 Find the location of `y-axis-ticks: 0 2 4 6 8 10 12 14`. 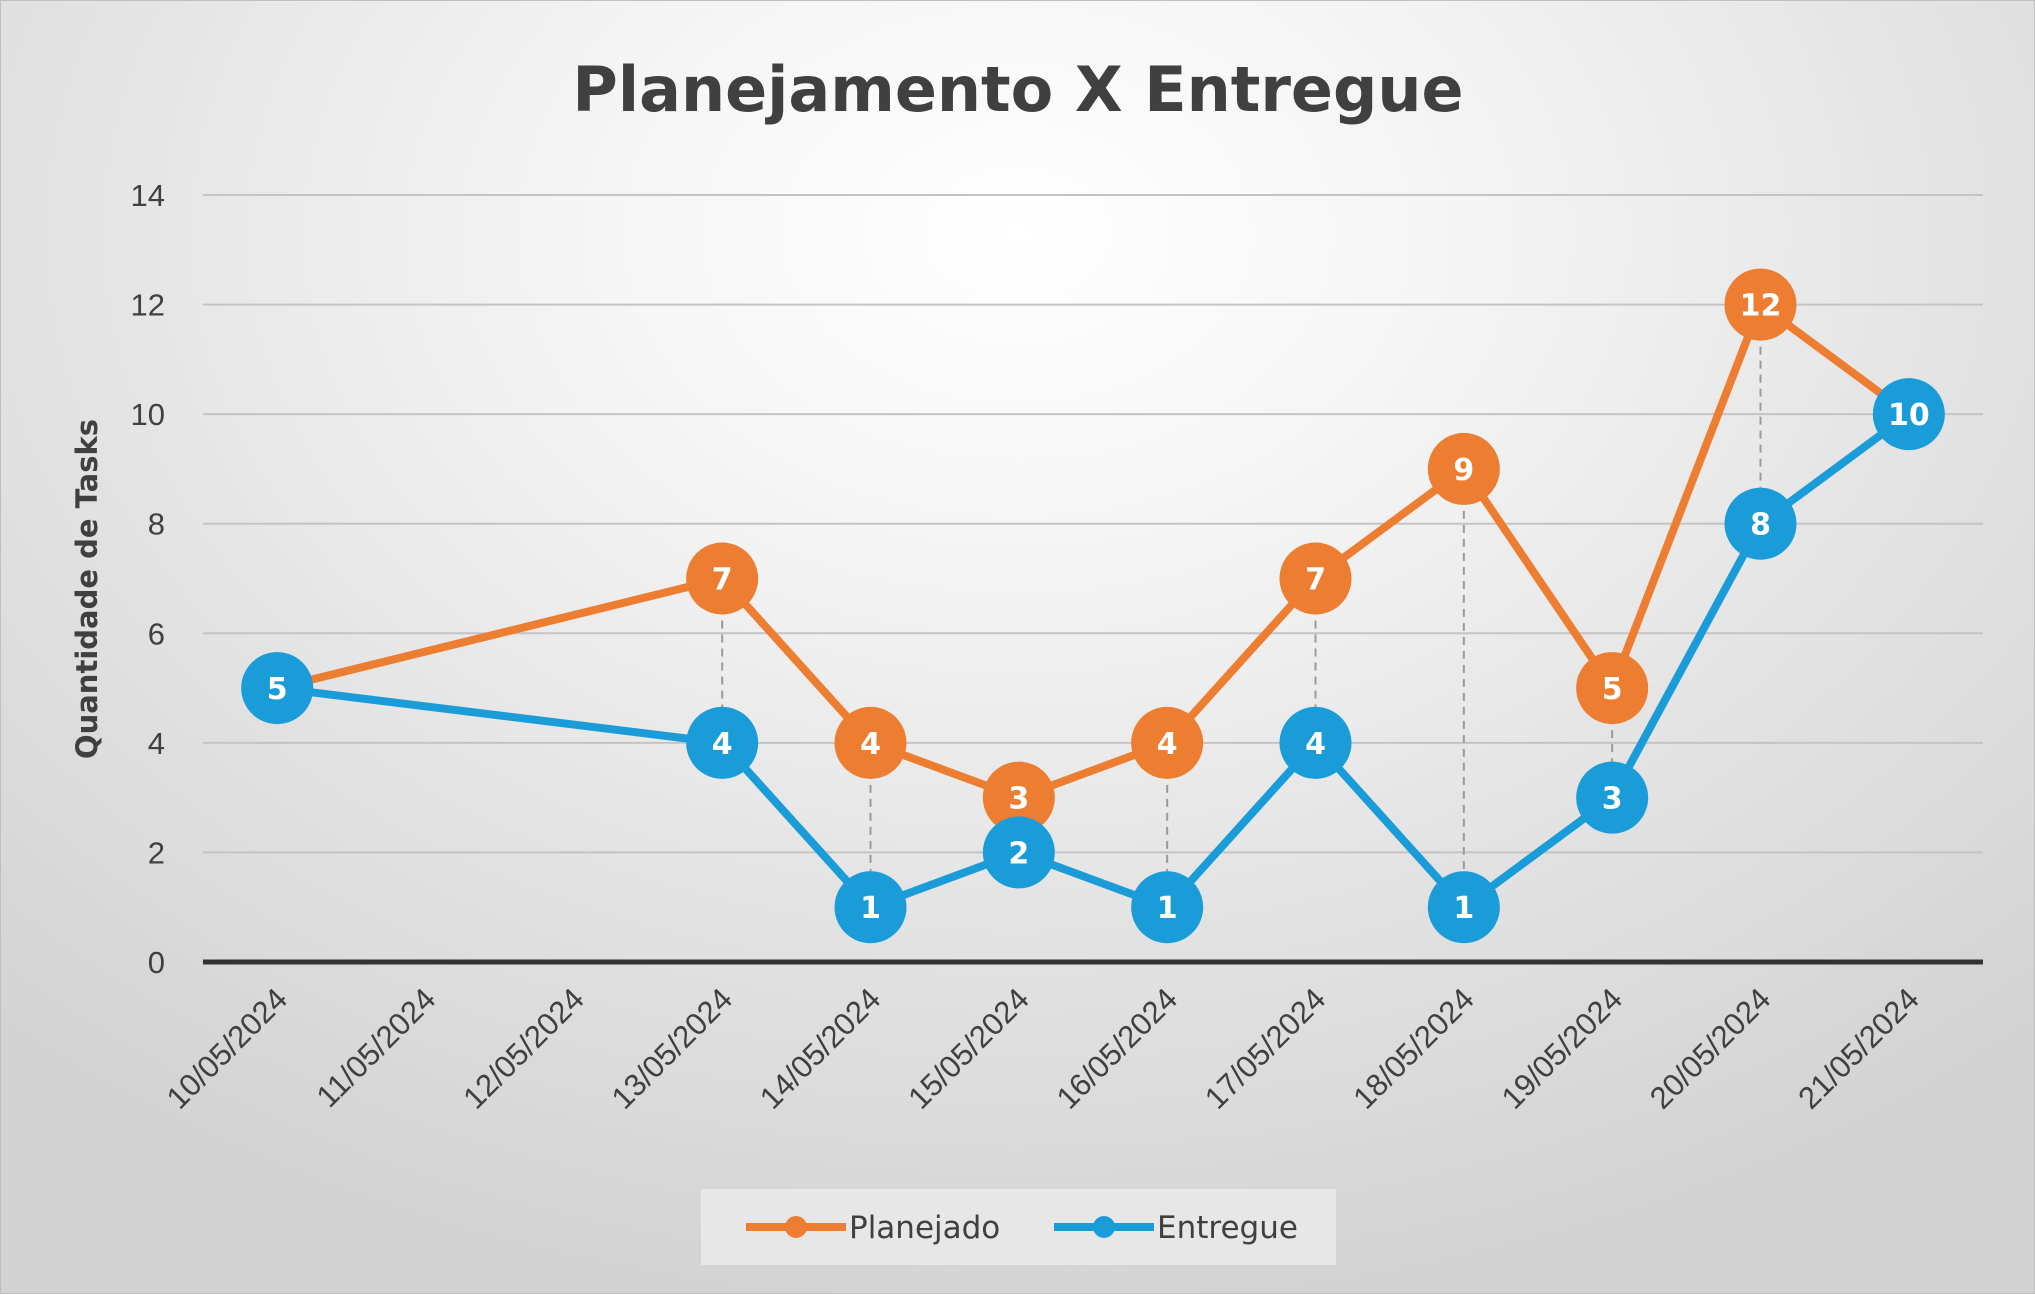

y-axis-ticks: 0 2 4 6 8 10 12 14 is located at coordinates (148, 579).